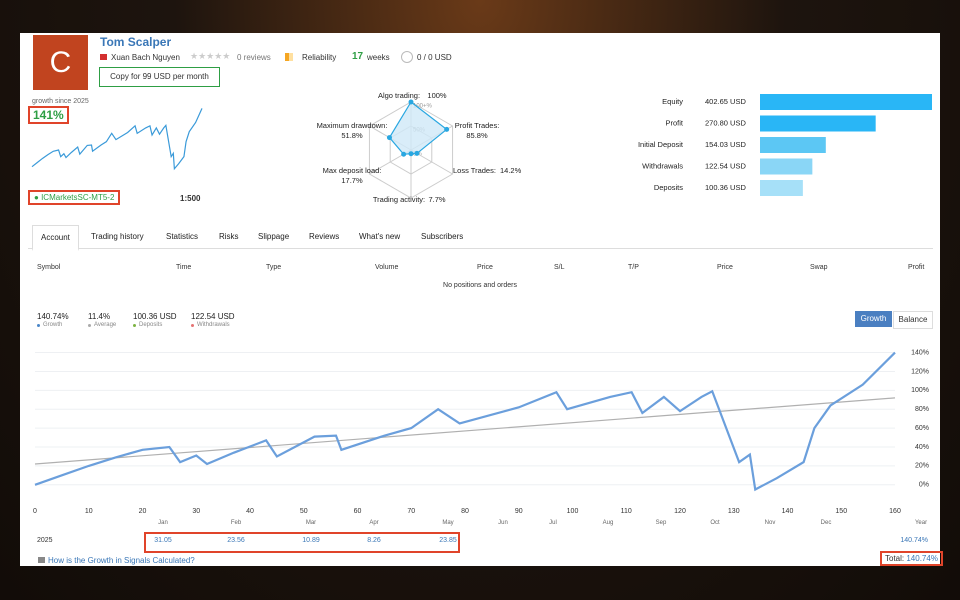 The image size is (960, 600). Describe the element at coordinates (358, 511) in the screenshot. I see `x-tick-label: 60` at that location.